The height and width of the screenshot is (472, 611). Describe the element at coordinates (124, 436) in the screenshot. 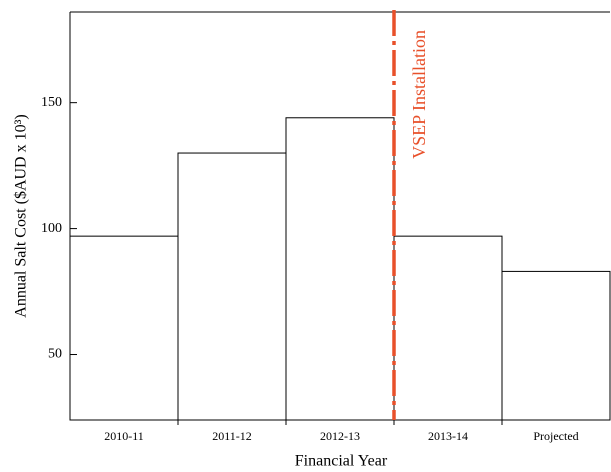

I see `x-tick-label: 2010-11` at that location.